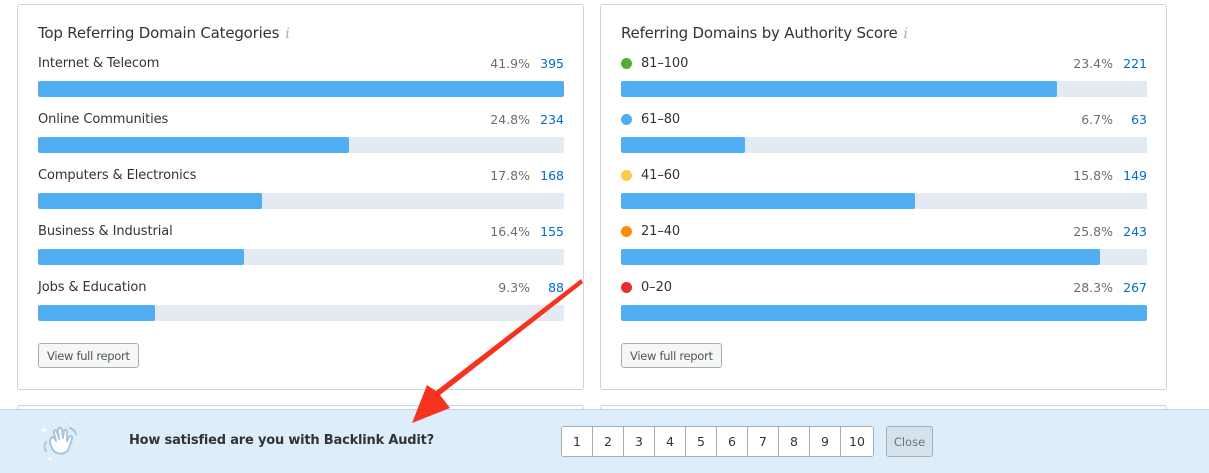  Describe the element at coordinates (552, 231) in the screenshot. I see `category-count-link: 155` at that location.